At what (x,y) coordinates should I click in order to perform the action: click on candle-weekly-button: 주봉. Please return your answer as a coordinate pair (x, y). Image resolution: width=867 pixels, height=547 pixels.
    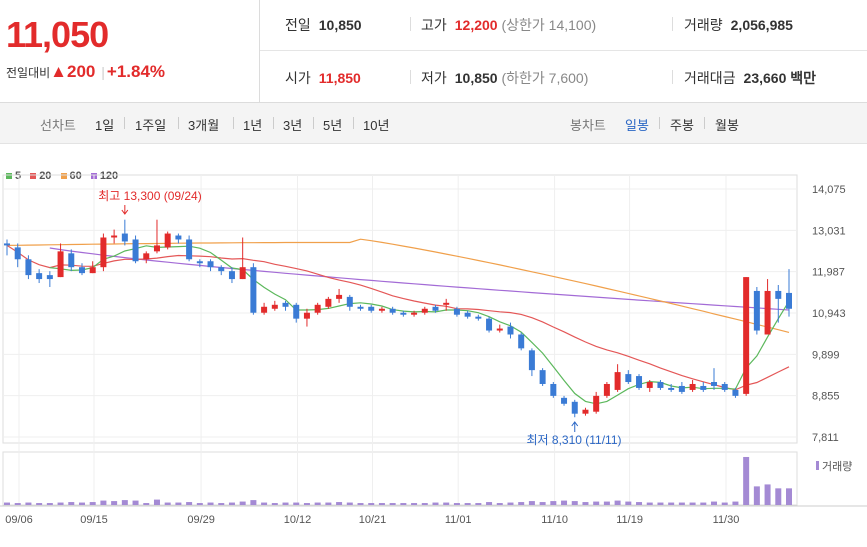
    Looking at the image, I should click on (682, 125).